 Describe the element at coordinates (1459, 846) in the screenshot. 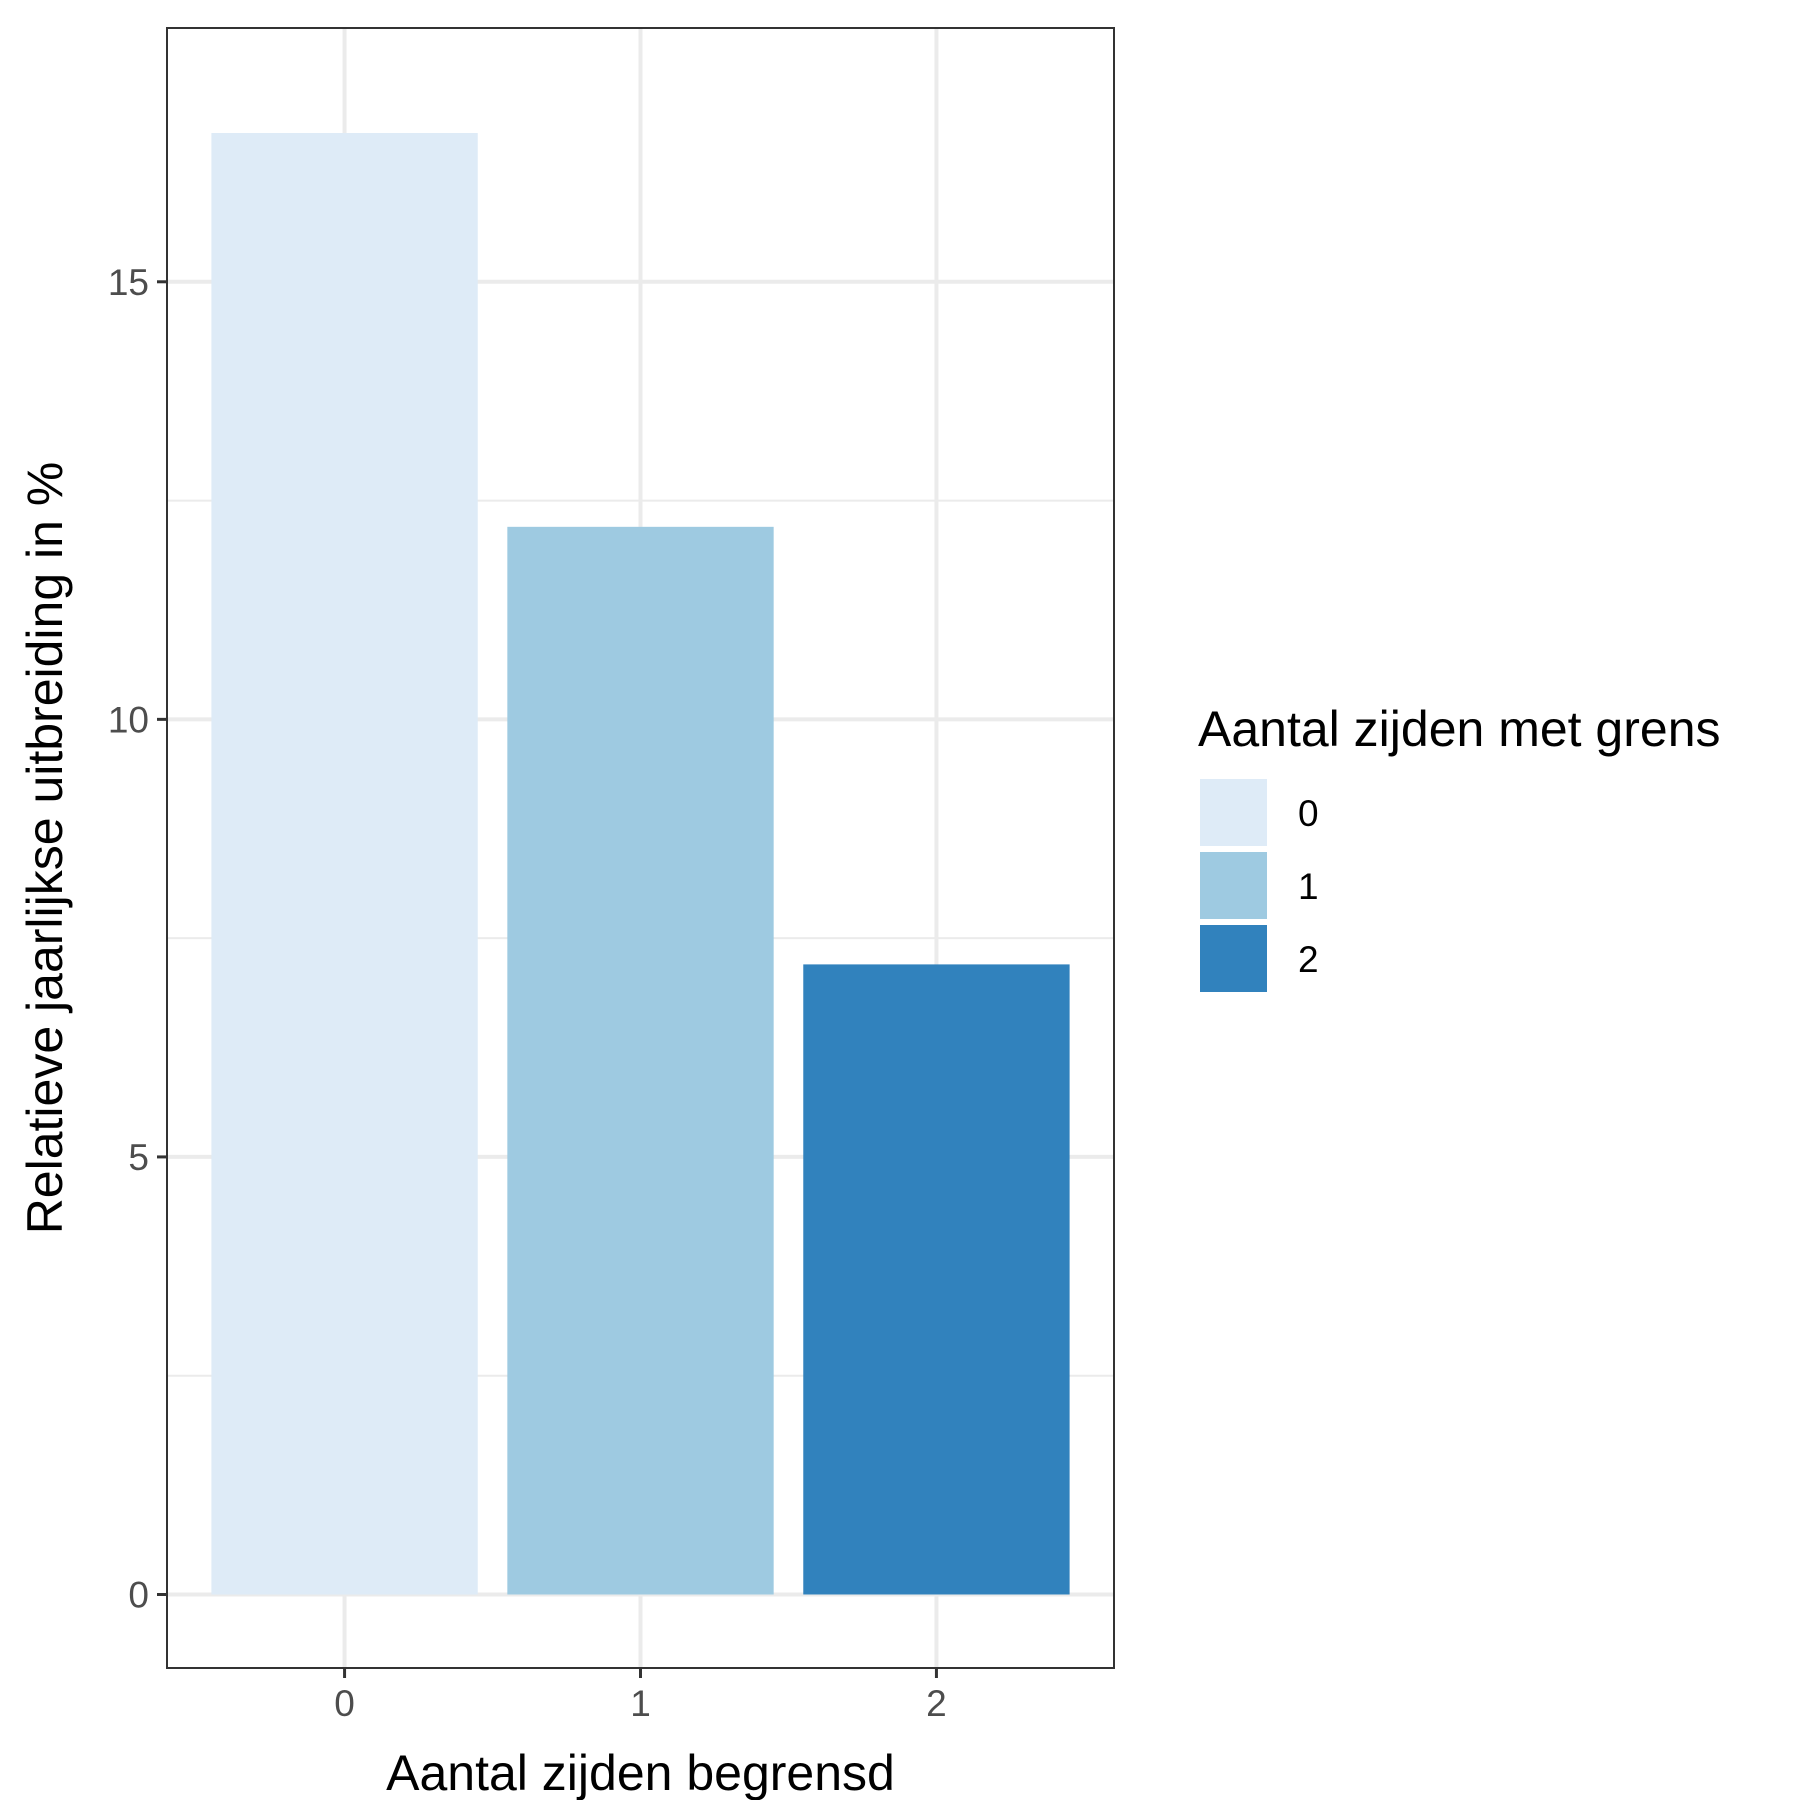

I see `legend: Aantal zijden met grens 0 1 2` at that location.